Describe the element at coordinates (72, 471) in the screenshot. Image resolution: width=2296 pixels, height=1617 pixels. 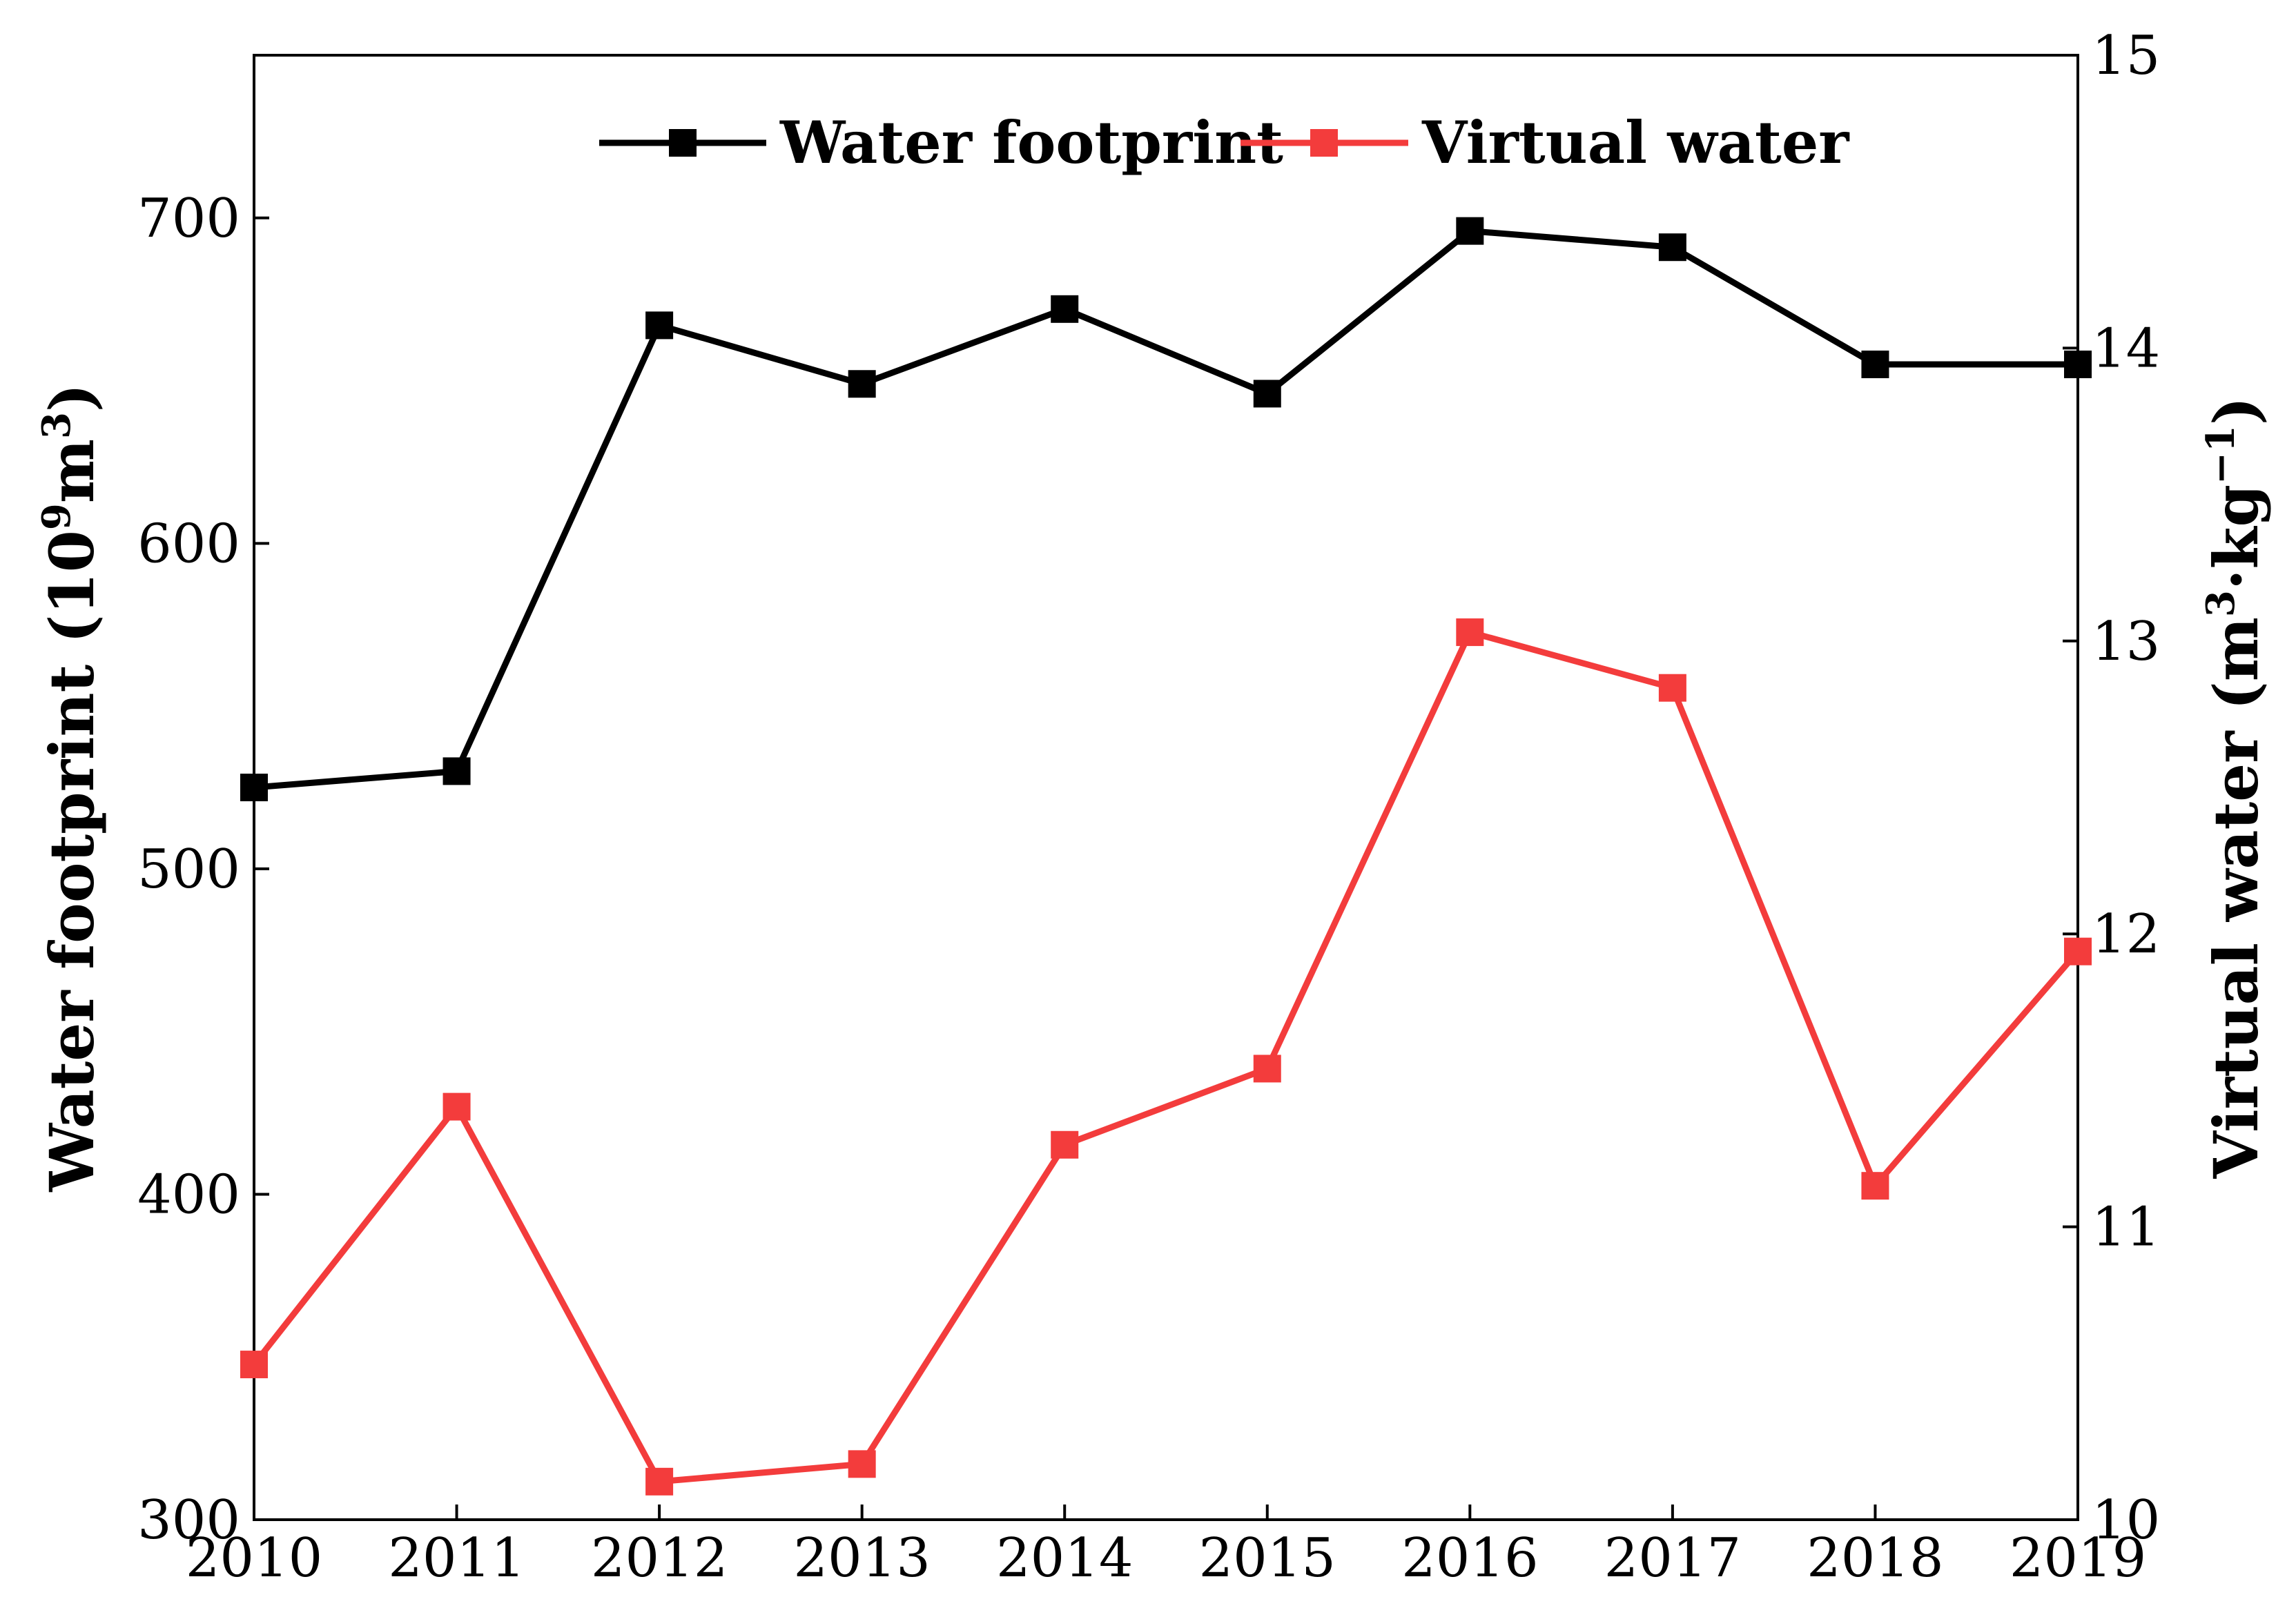
I see `left-axis-title-mid: m` at that location.